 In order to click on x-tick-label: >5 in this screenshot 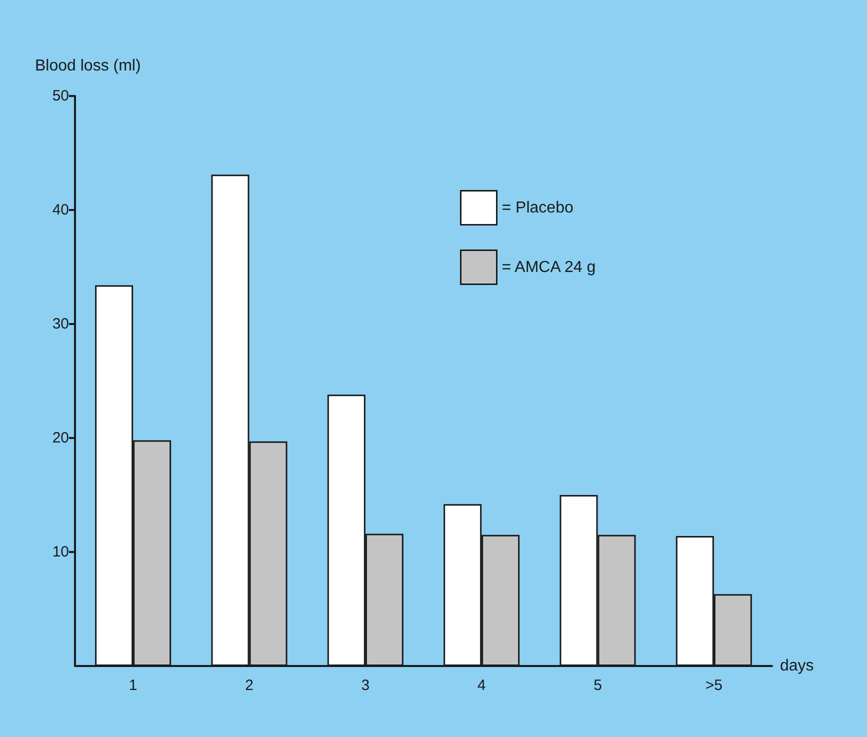, I will do `click(713, 685)`.